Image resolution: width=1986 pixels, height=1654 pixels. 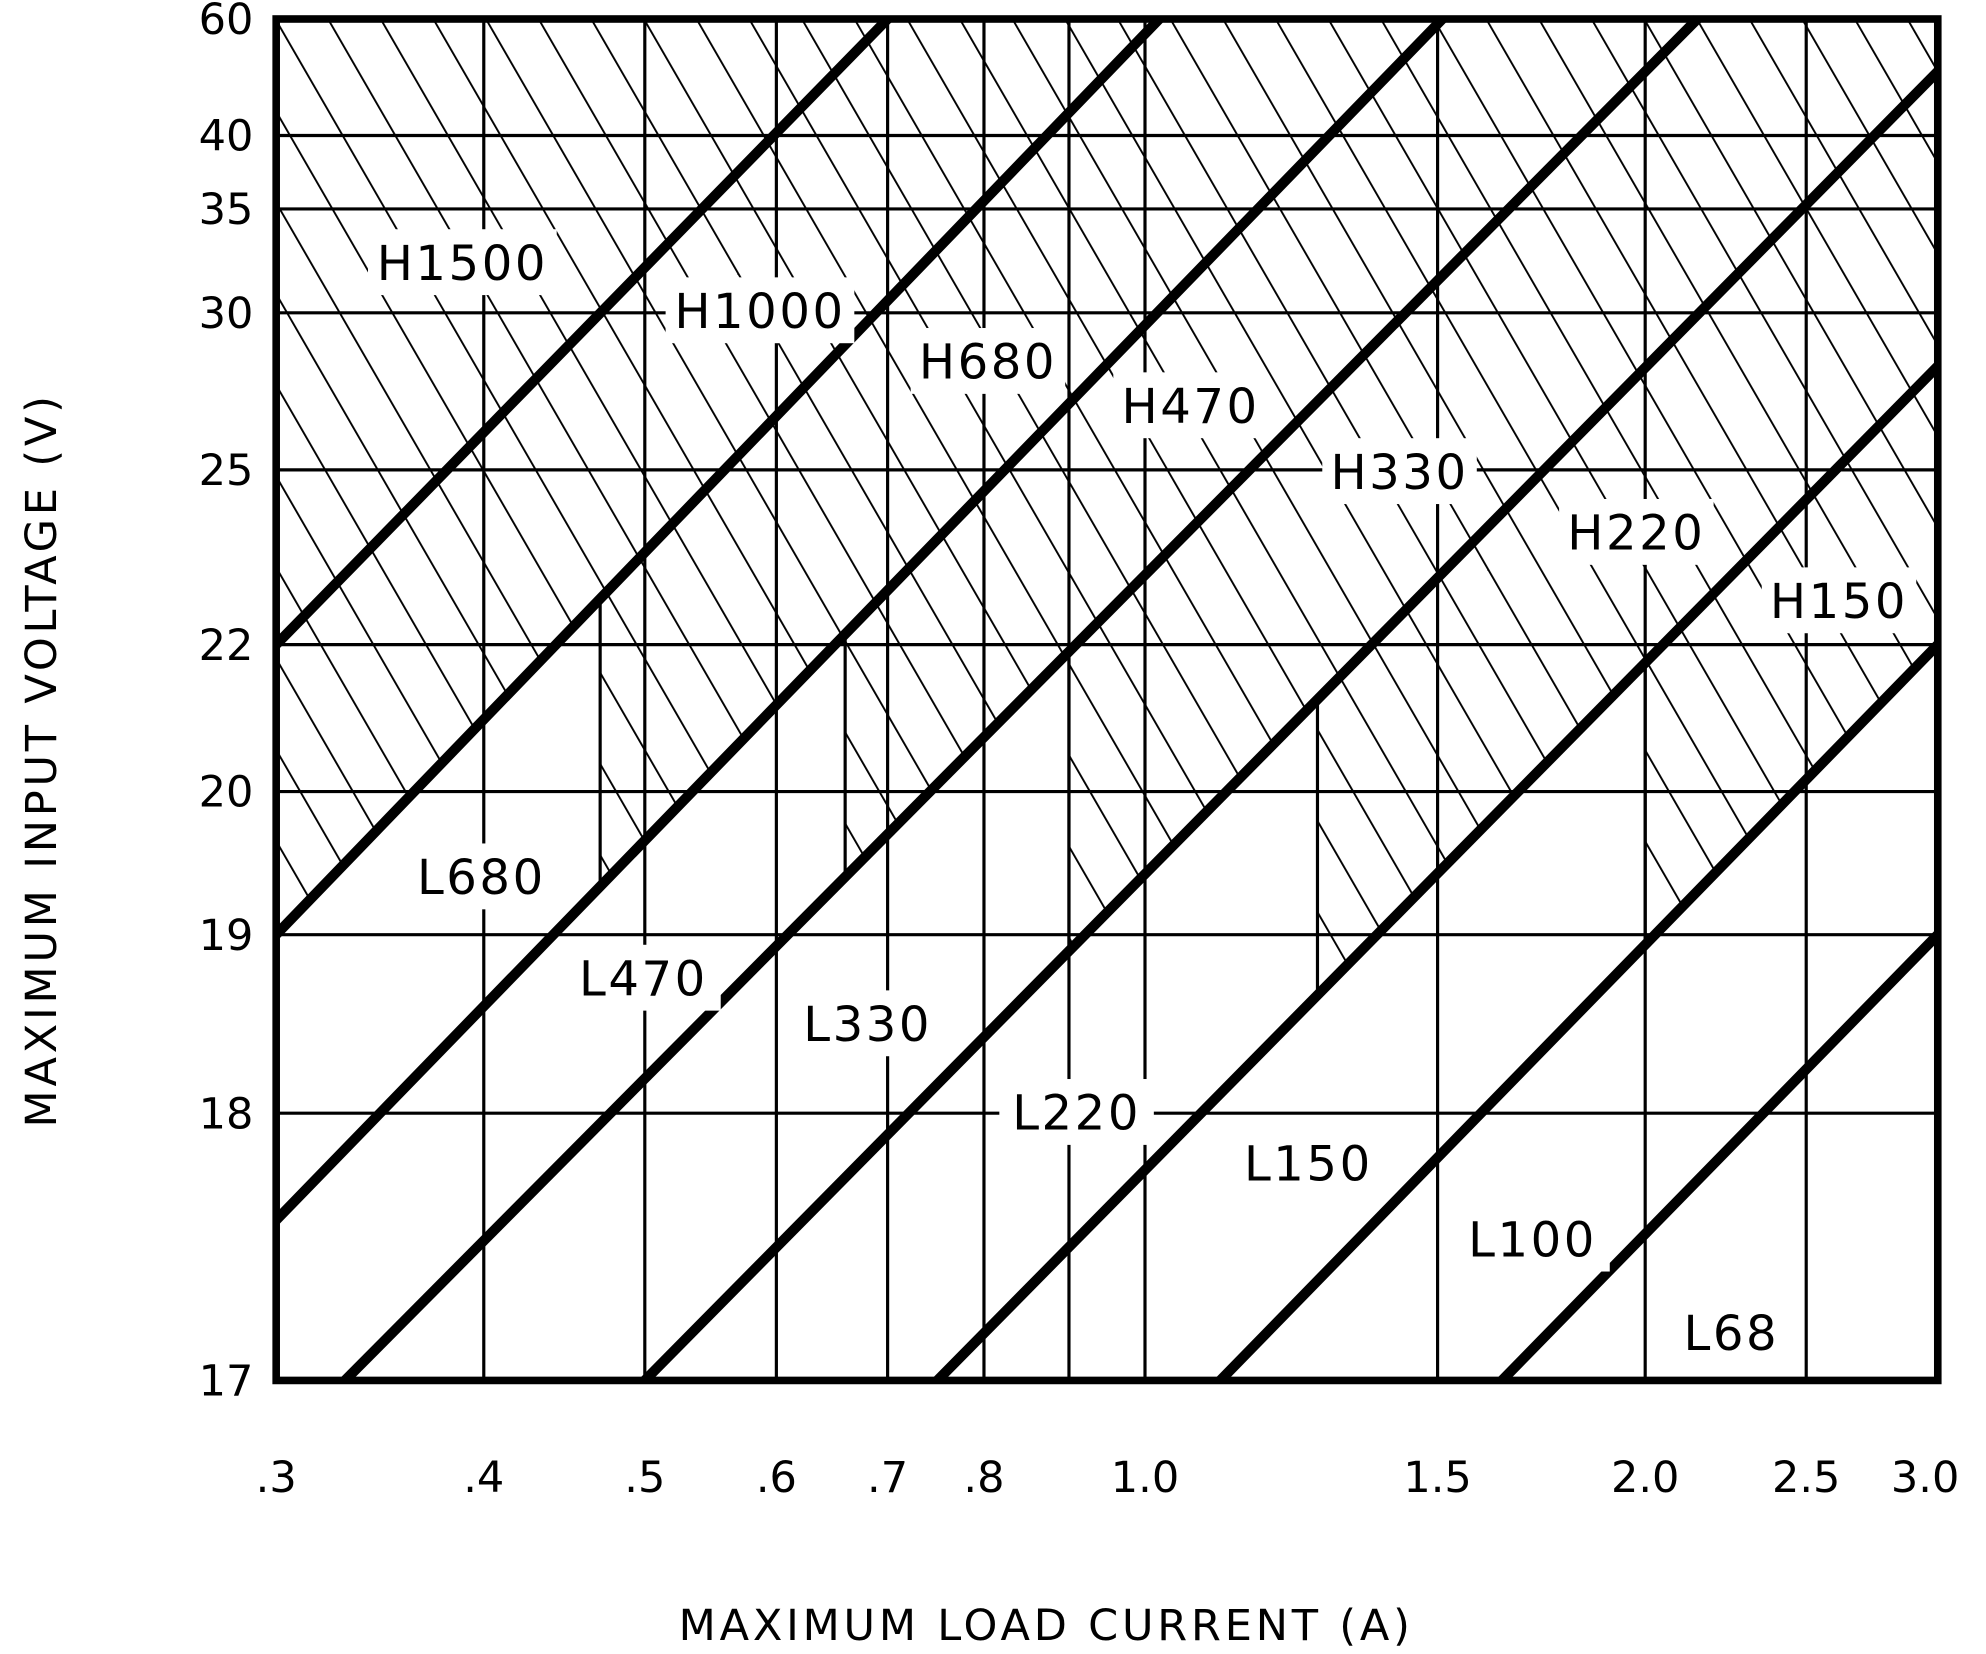 What do you see at coordinates (1046, 1626) in the screenshot?
I see `x-axis-title: MAXIMUM LOAD CURRENT (A)` at bounding box center [1046, 1626].